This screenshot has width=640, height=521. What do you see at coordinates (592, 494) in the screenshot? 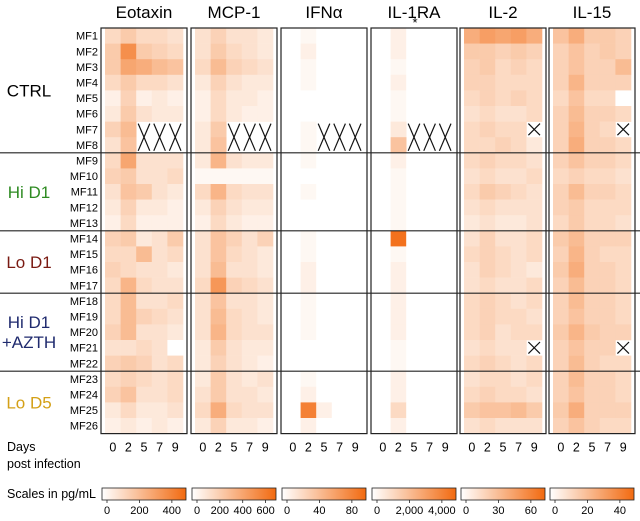
I see `color-scale-bar` at bounding box center [592, 494].